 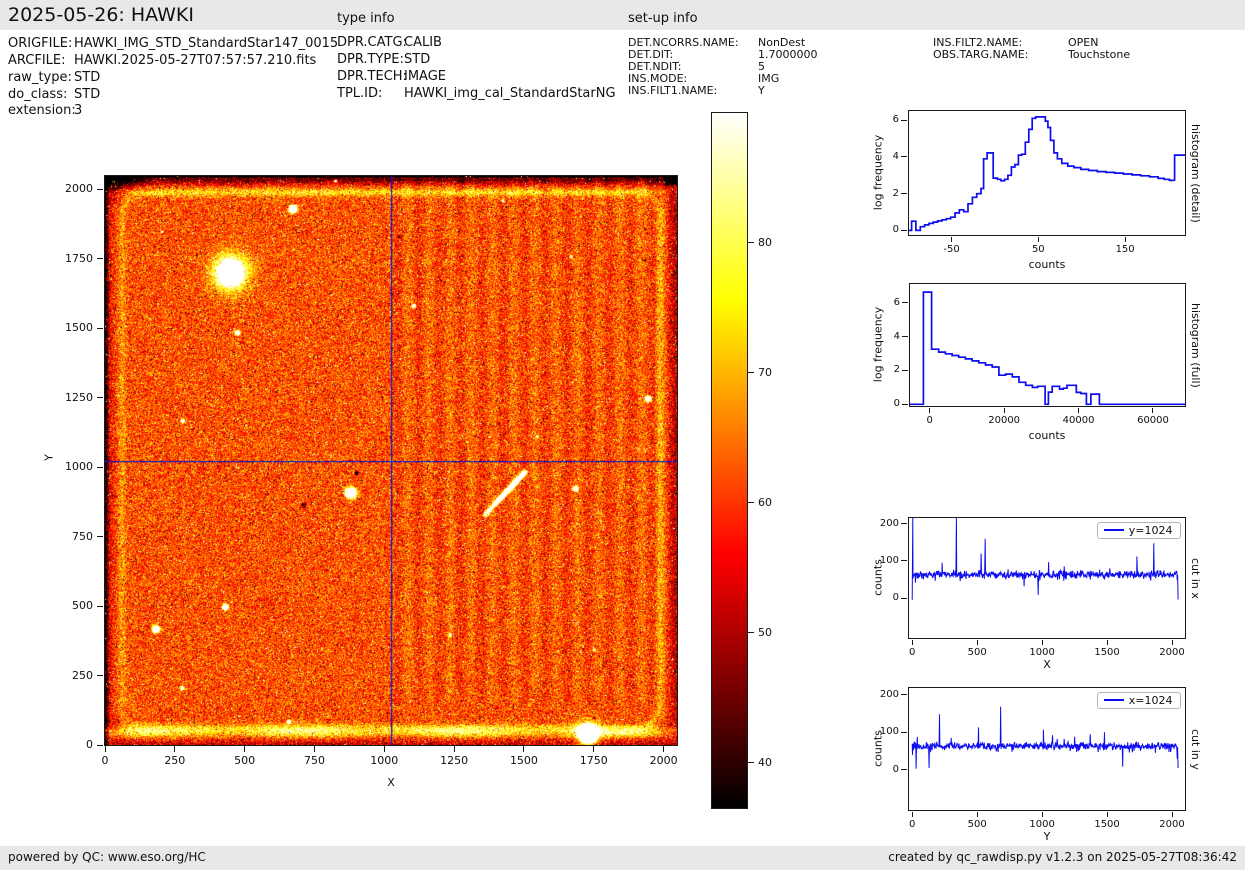 I want to click on page-title: 2025-05-26: HAWKI, so click(x=101, y=15).